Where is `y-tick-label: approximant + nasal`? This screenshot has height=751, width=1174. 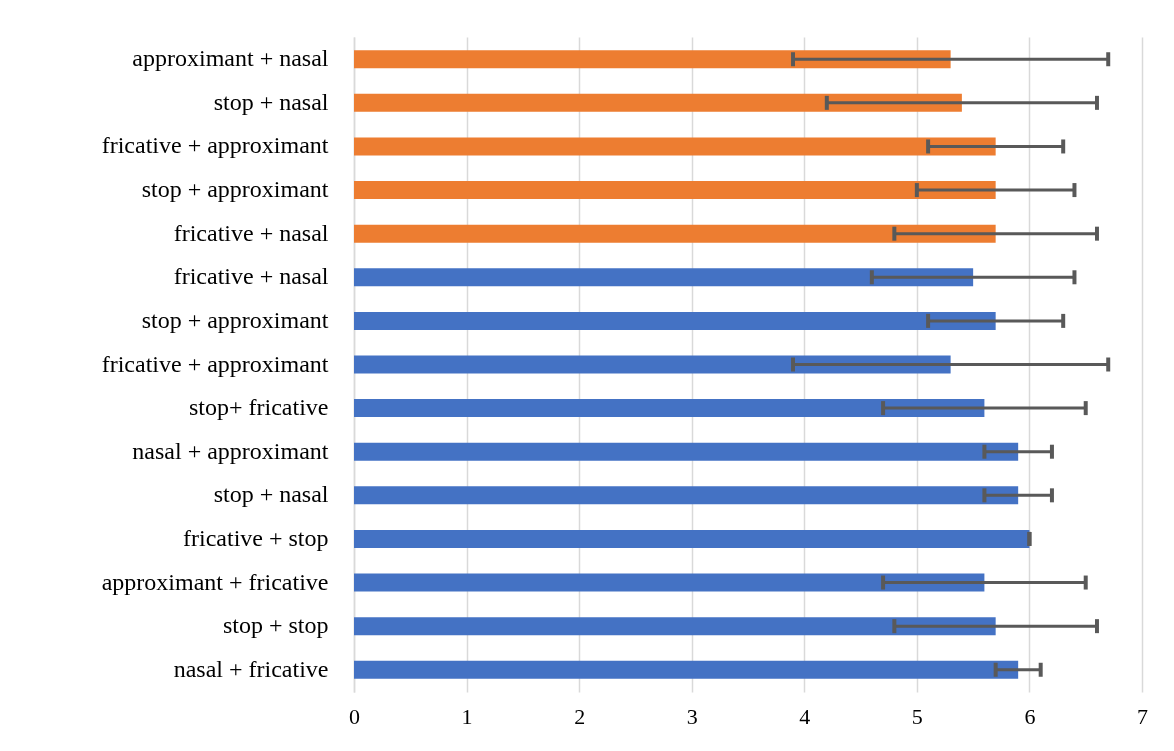 y-tick-label: approximant + nasal is located at coordinates (230, 58).